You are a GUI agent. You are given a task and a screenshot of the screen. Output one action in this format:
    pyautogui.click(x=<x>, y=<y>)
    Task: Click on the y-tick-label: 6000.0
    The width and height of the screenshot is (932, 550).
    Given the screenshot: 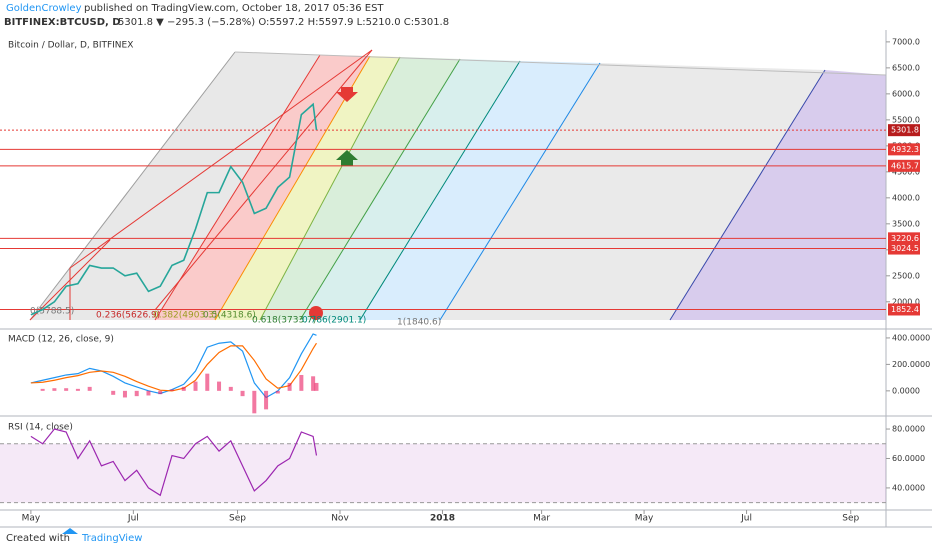 What is the action you would take?
    pyautogui.click(x=906, y=93)
    